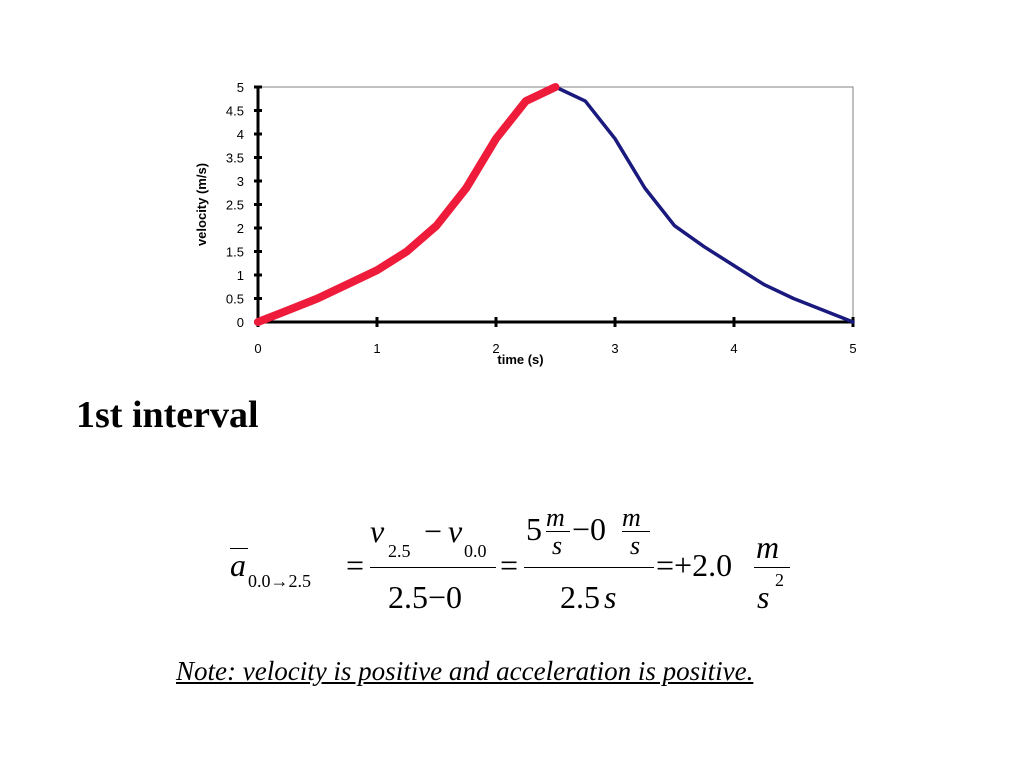  Describe the element at coordinates (376, 348) in the screenshot. I see `x-tick-label: 1` at that location.